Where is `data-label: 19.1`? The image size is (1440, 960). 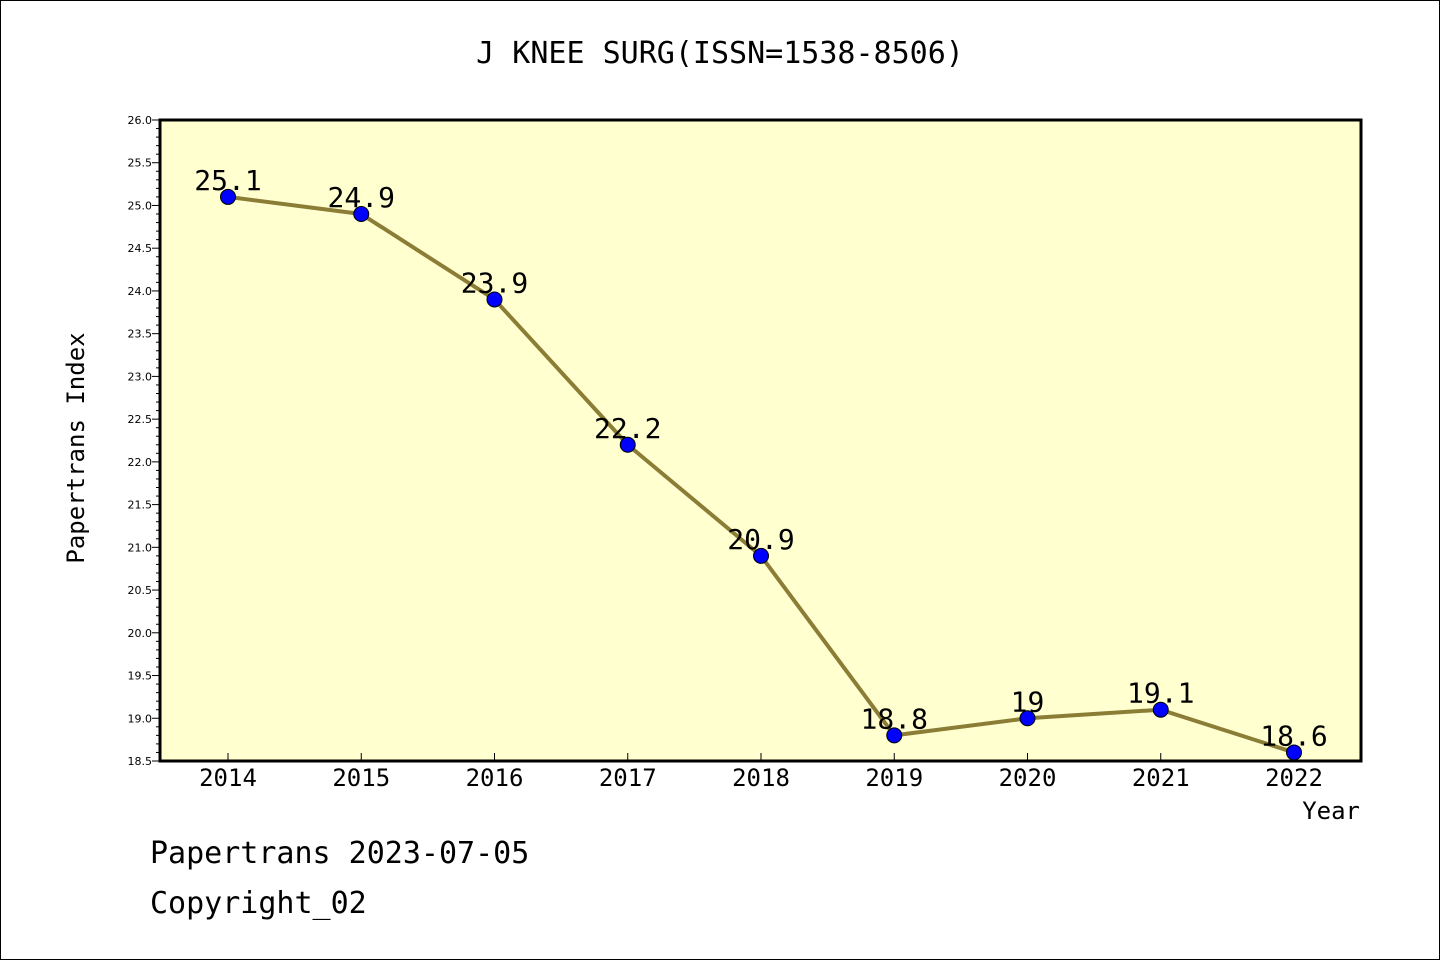
data-label: 19.1 is located at coordinates (1160, 693).